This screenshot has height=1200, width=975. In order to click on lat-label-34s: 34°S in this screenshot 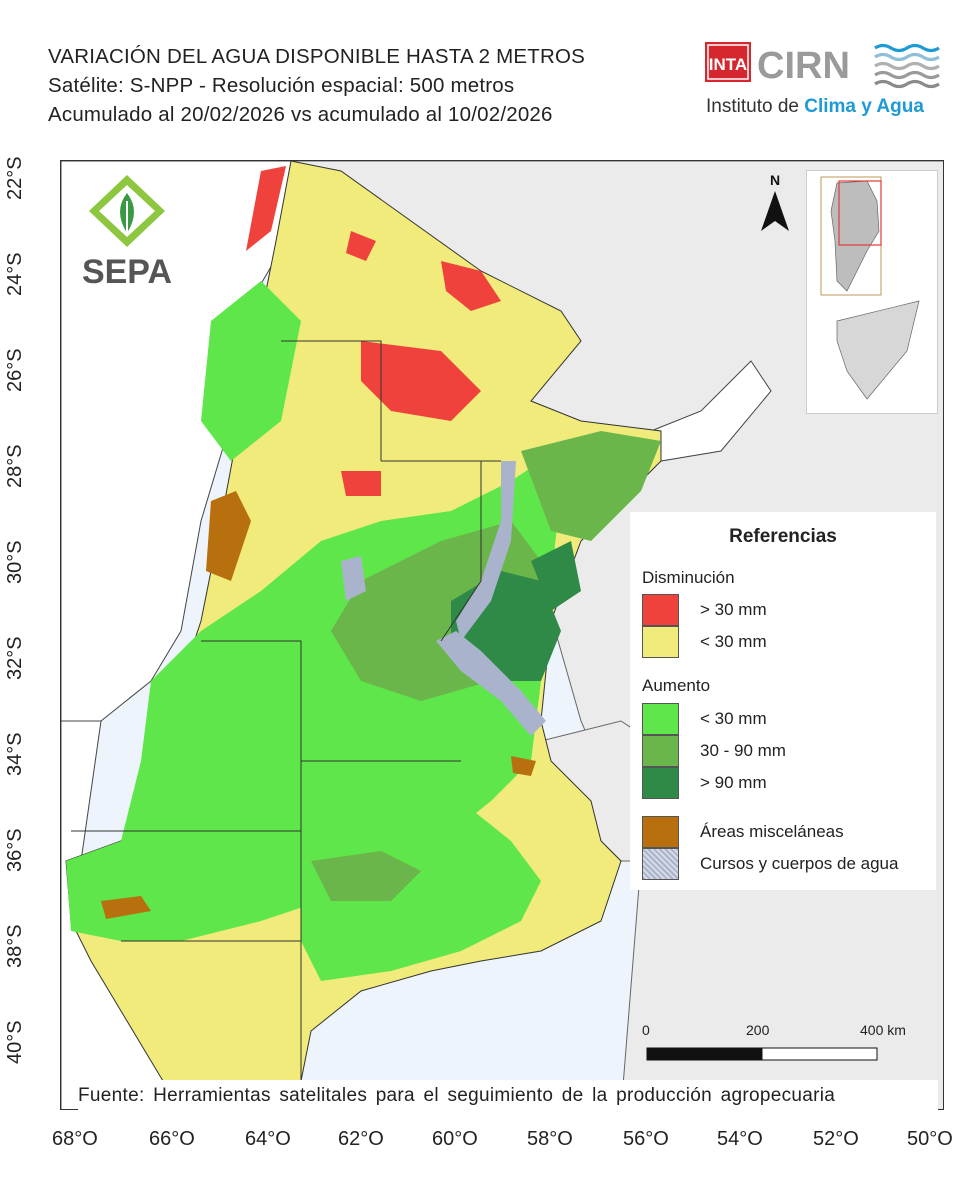, I will do `click(15, 754)`.